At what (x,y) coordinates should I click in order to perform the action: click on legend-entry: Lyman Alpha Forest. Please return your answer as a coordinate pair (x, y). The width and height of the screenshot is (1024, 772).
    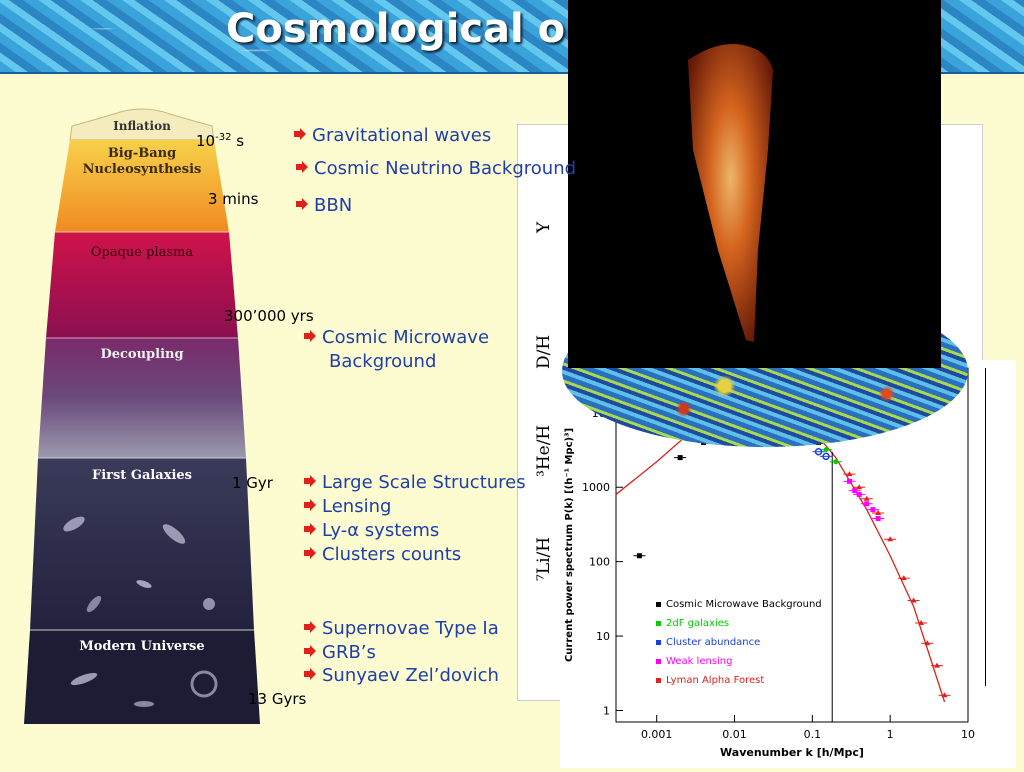
    Looking at the image, I should click on (715, 680).